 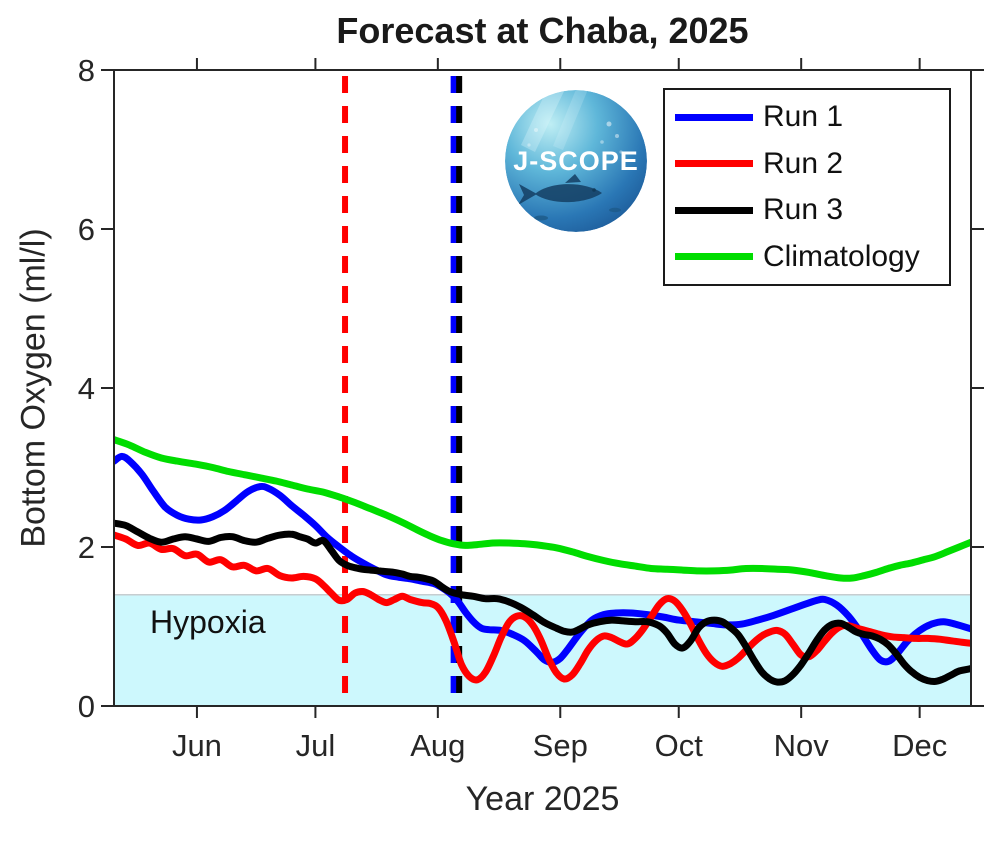 I want to click on legend-item-run-1: Run 1, so click(x=812, y=117).